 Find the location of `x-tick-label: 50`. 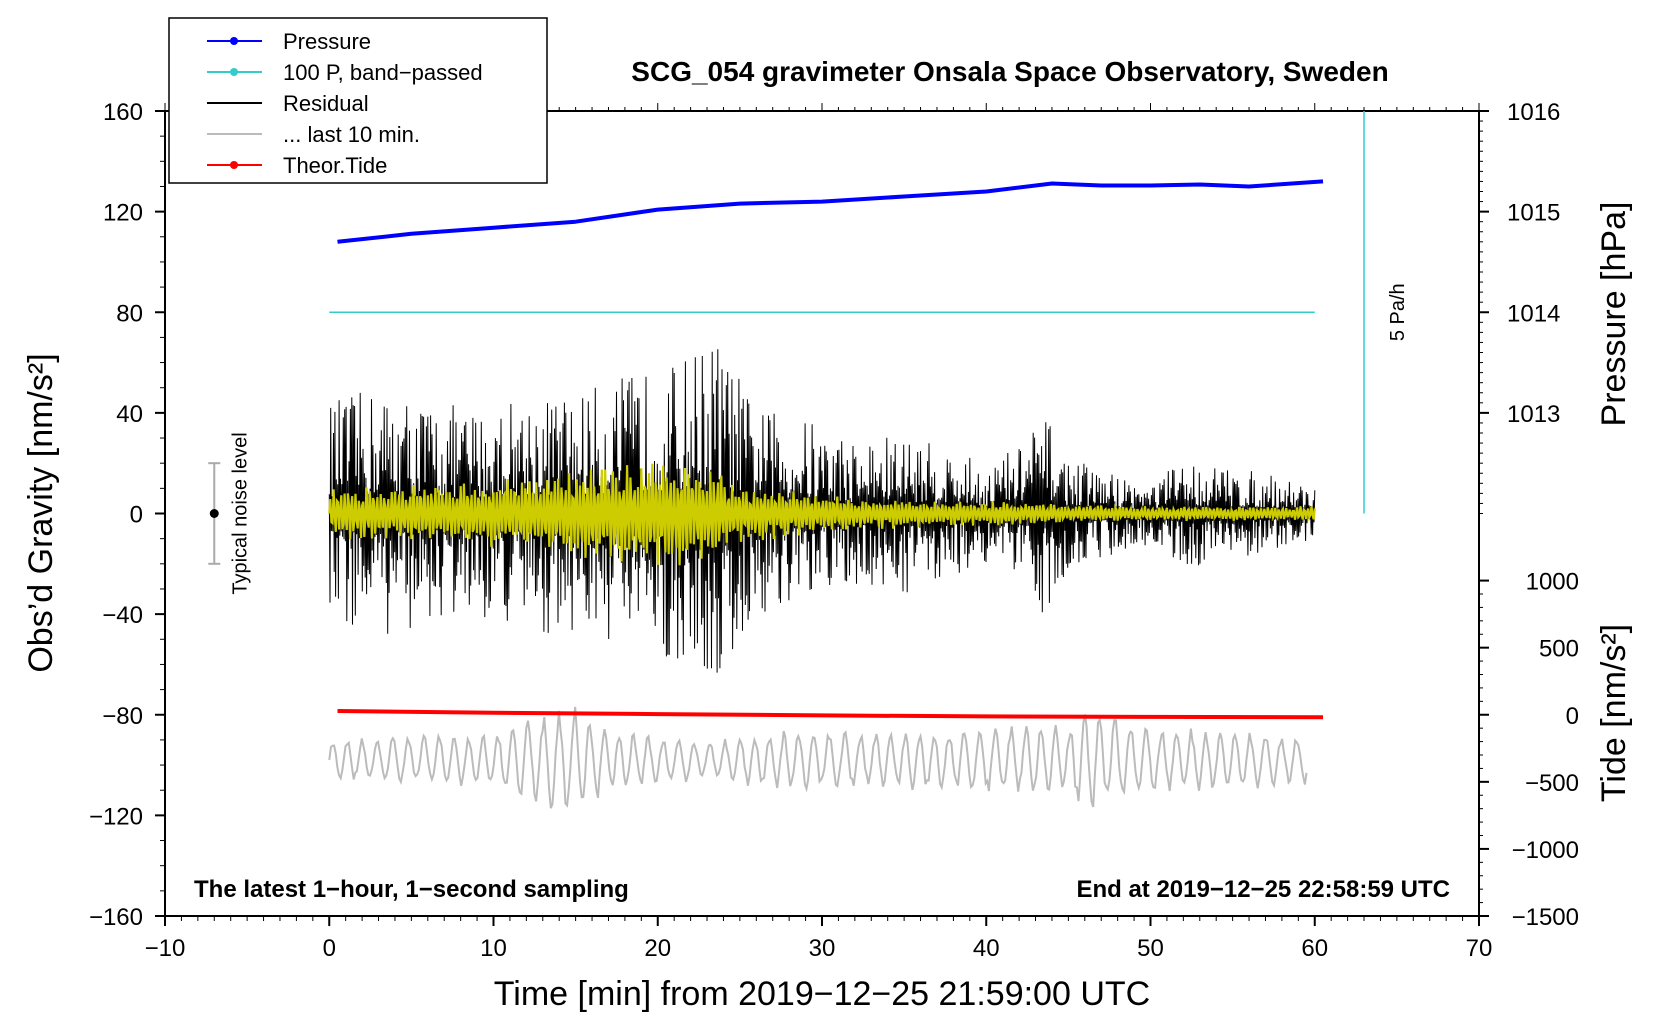

x-tick-label: 50 is located at coordinates (1150, 948).